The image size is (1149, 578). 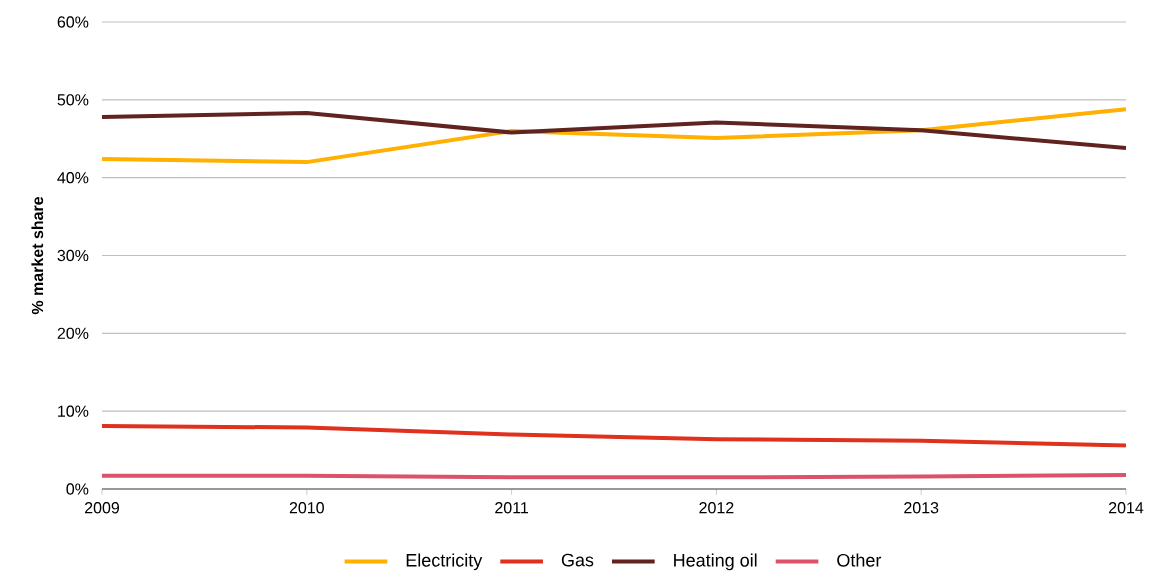 I want to click on y-tick-label: 40%, so click(x=73, y=178).